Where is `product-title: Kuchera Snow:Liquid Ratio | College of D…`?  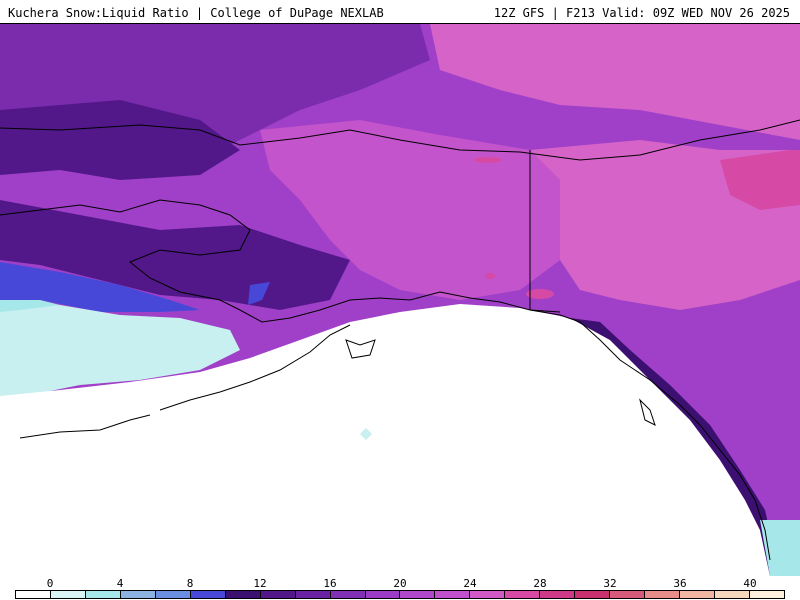
product-title: Kuchera Snow:Liquid Ratio | College of D… is located at coordinates (196, 13).